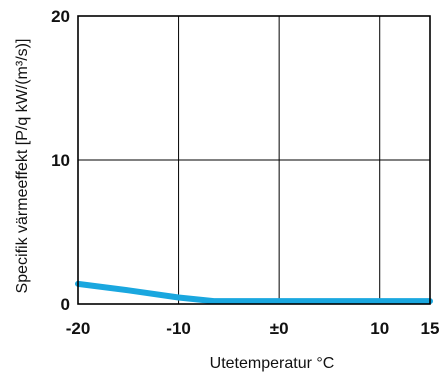  What do you see at coordinates (252, 328) in the screenshot?
I see `x-tick-labels: -20 -10 ±0 10 15` at bounding box center [252, 328].